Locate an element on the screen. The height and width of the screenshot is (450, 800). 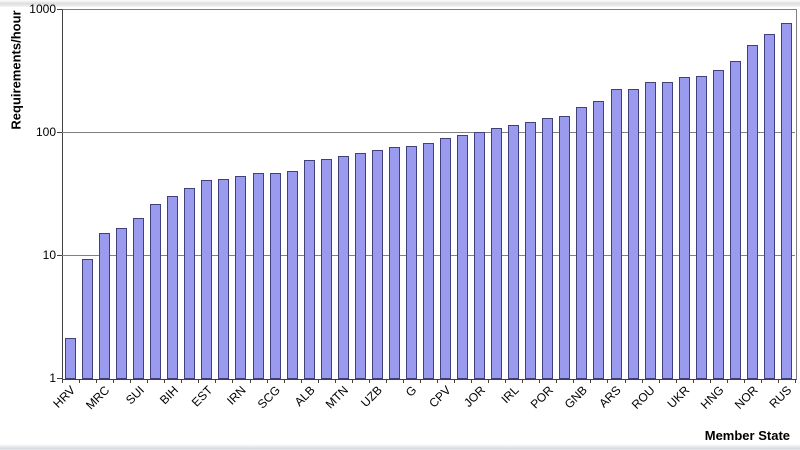
x-category-label: HRV is located at coordinates (64, 397).